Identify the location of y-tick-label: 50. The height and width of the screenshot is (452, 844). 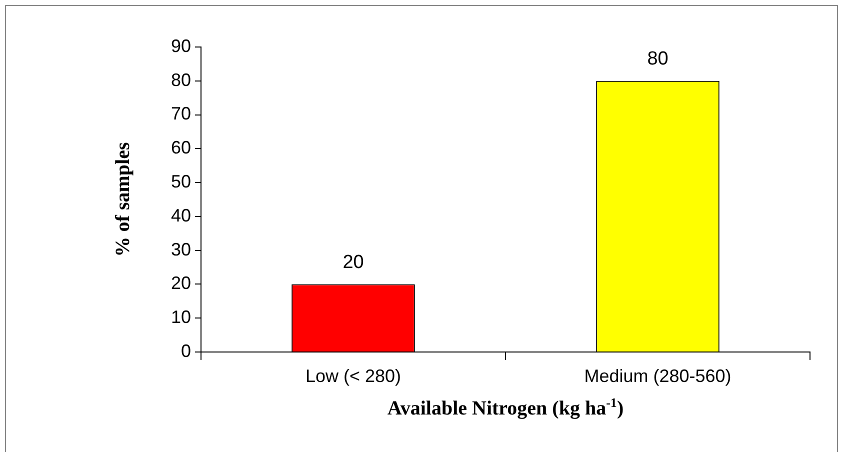
(180, 182).